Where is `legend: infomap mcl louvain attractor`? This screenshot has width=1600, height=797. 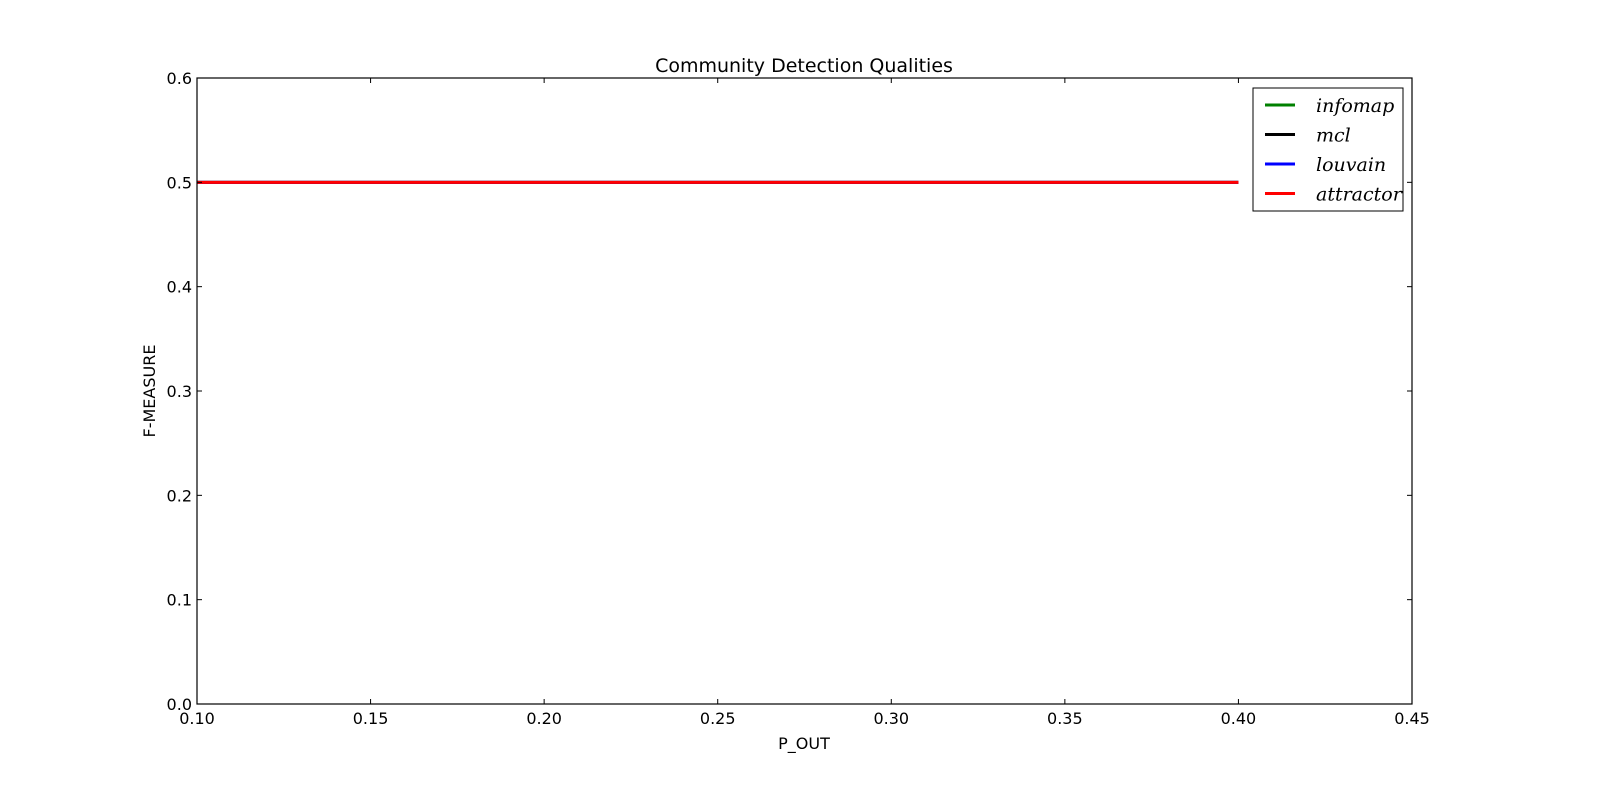
legend: infomap mcl louvain attractor is located at coordinates (1328, 149).